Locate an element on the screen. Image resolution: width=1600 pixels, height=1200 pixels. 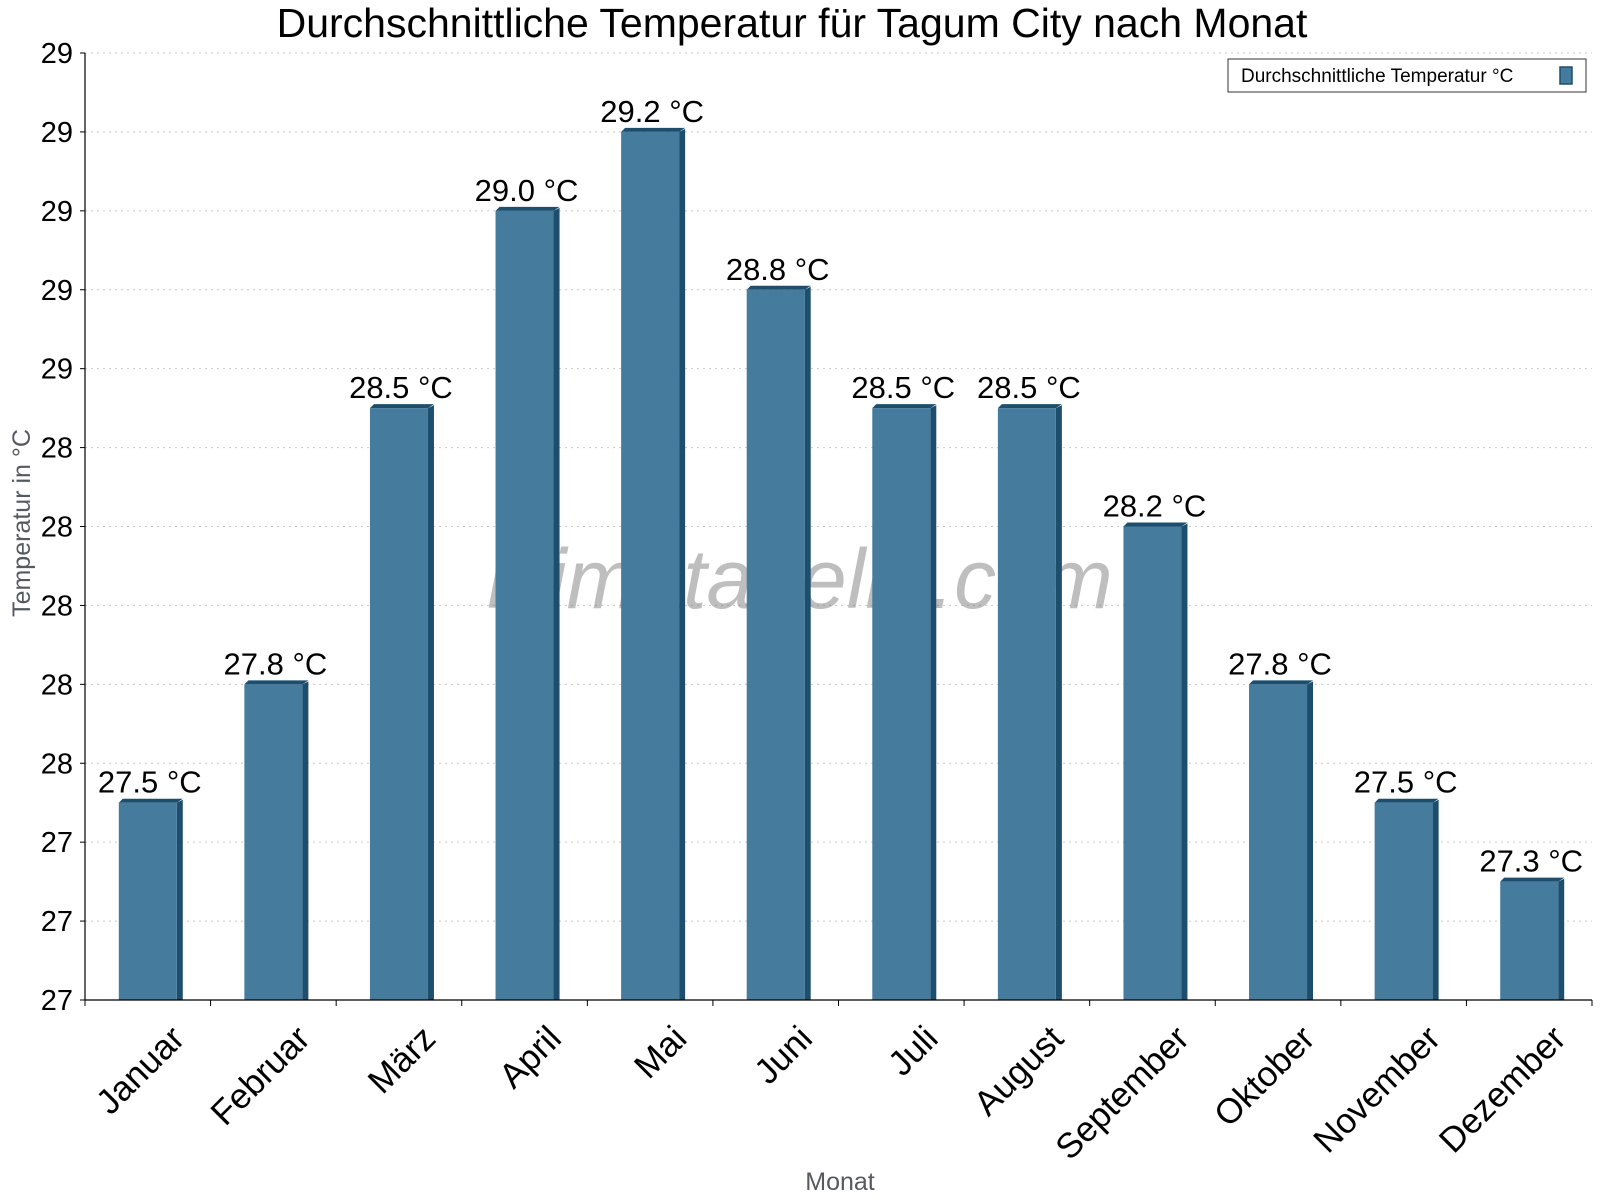
data-label: 29.0 °C is located at coordinates (527, 190).